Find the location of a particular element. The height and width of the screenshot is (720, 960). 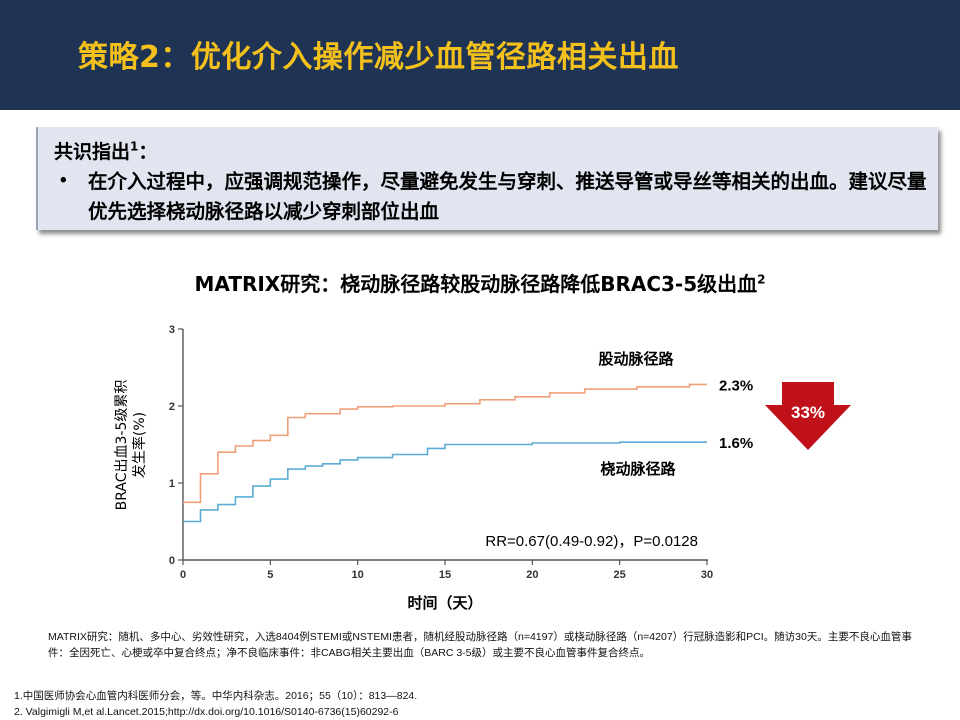

chart-title: MATRIX研究：桡动脉径路较股动脉径路降低BRAC3-5级出血2 is located at coordinates (480, 282).